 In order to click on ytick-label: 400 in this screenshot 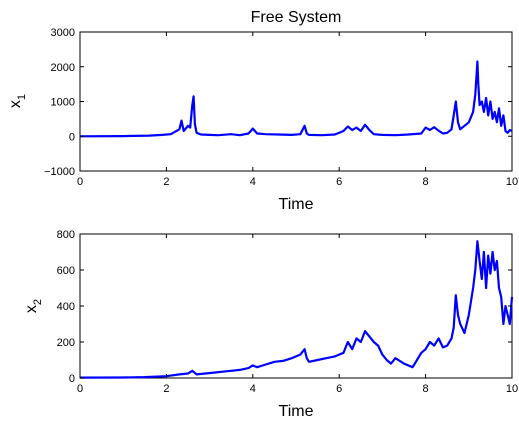, I will do `click(66, 307)`.